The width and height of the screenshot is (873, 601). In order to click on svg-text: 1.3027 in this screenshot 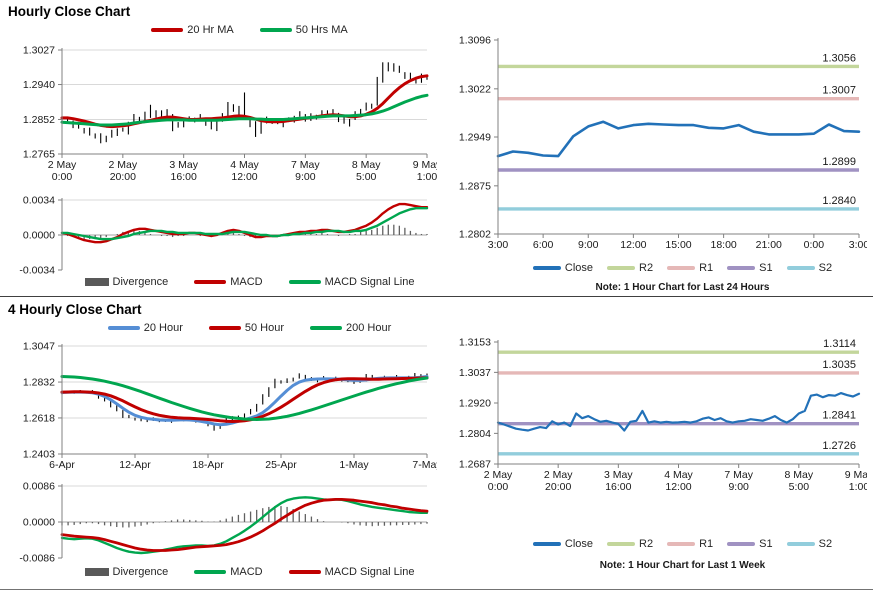, I will do `click(39, 51)`.